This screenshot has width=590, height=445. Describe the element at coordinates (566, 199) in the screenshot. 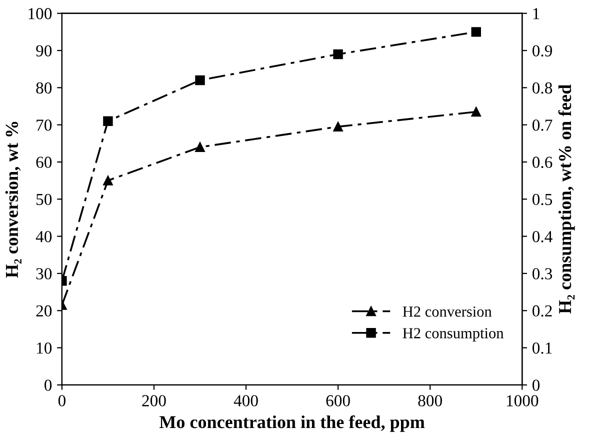

I see `y2-axis-title: H₂ consumption, wt% on feed` at that location.